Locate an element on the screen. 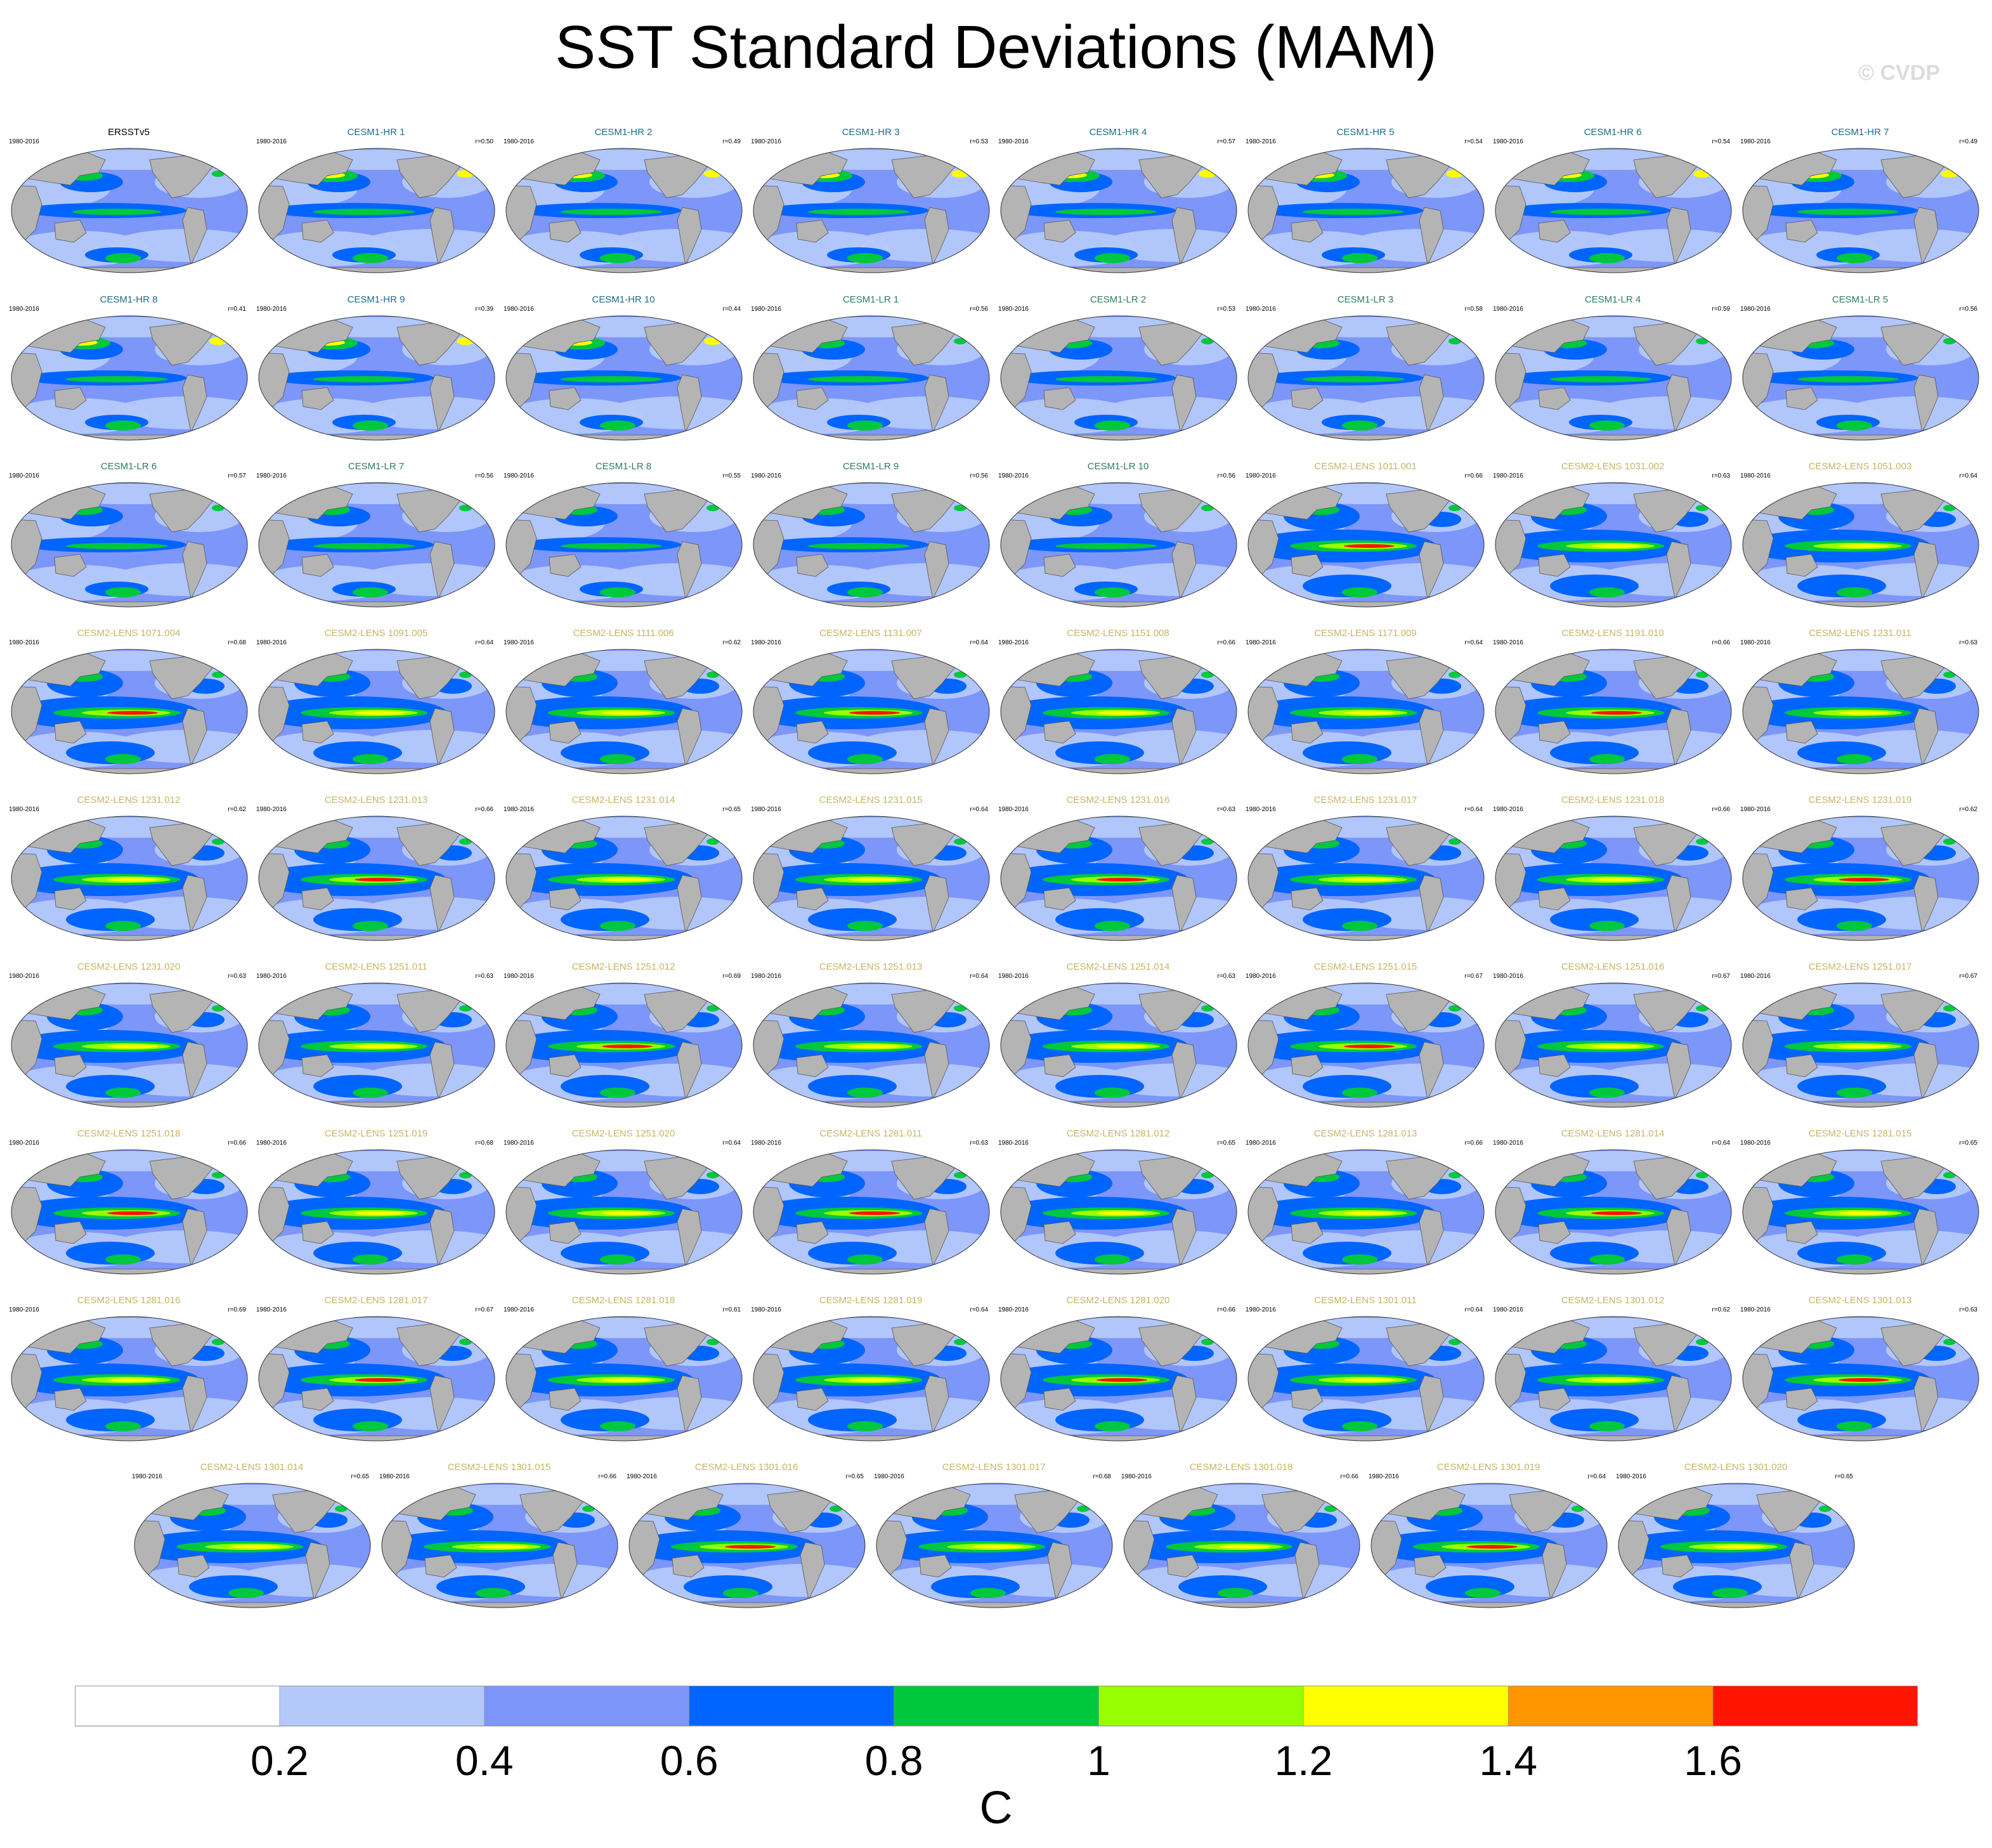 The image size is (1992, 1848). panel-title: CESM2-LENS 1301.013 is located at coordinates (1860, 1300).